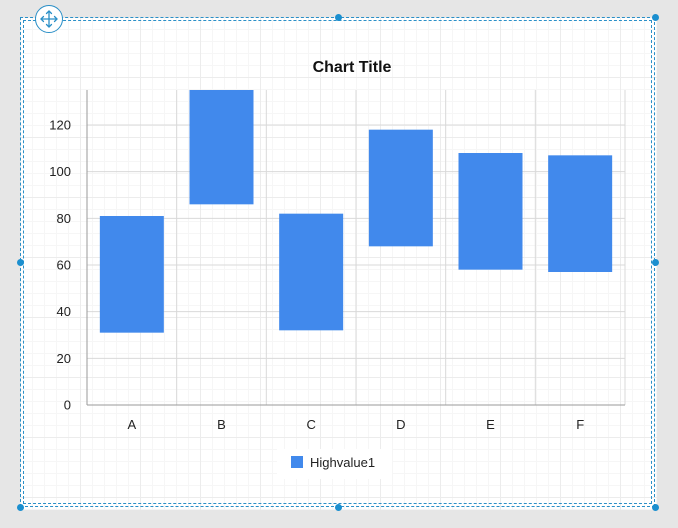  Describe the element at coordinates (60, 171) in the screenshot. I see `y-tick-label: 100` at that location.